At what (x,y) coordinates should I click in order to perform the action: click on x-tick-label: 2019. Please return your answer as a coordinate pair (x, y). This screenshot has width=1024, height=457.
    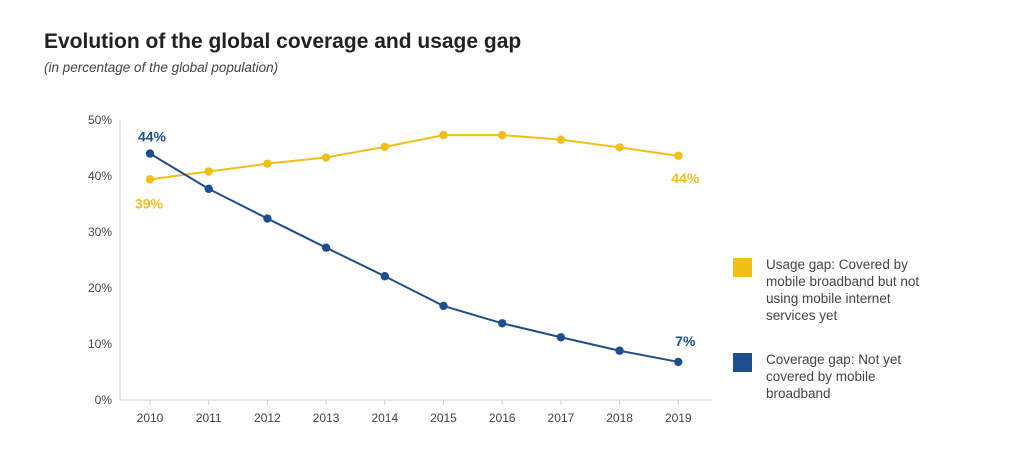
    Looking at the image, I should click on (678, 418).